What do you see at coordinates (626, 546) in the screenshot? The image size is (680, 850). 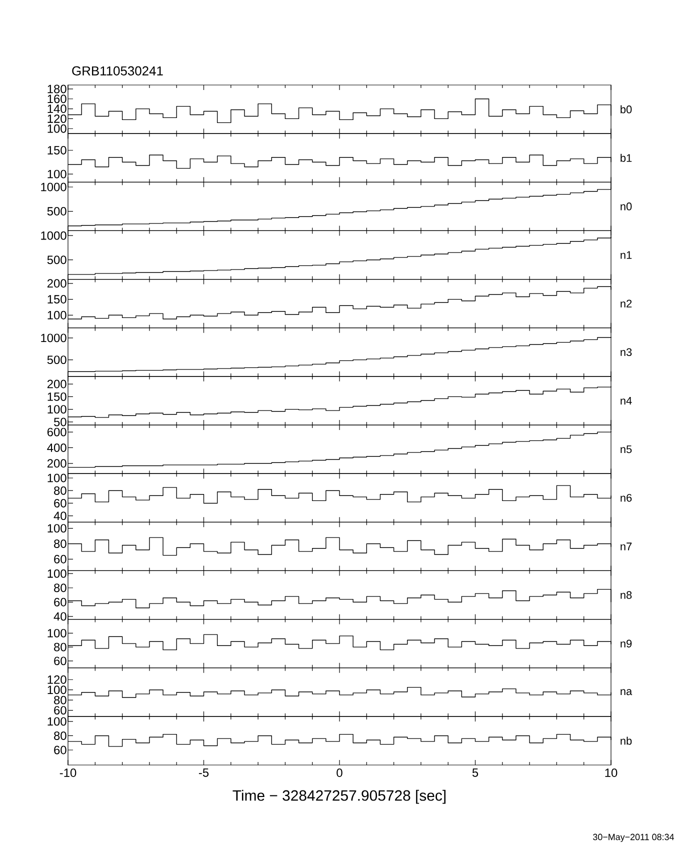 I see `series-label: n7` at bounding box center [626, 546].